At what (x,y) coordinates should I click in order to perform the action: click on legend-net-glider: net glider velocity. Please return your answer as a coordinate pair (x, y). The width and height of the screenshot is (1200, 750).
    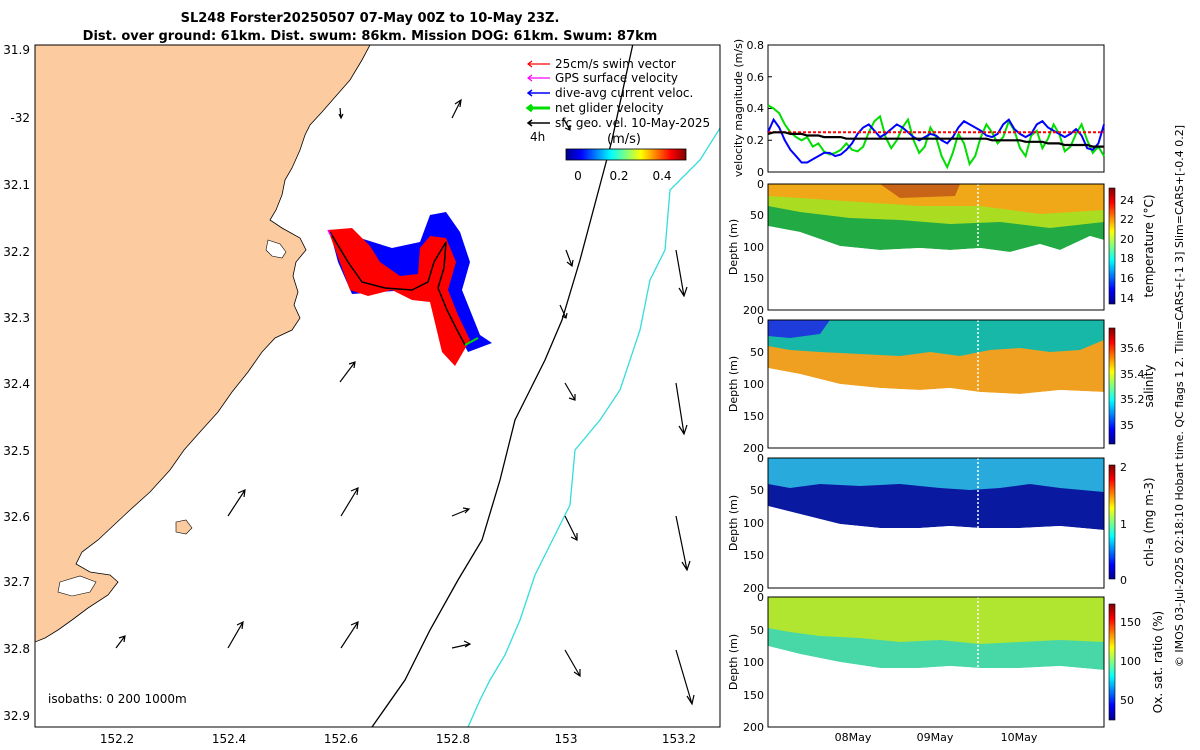
    Looking at the image, I should click on (594, 108).